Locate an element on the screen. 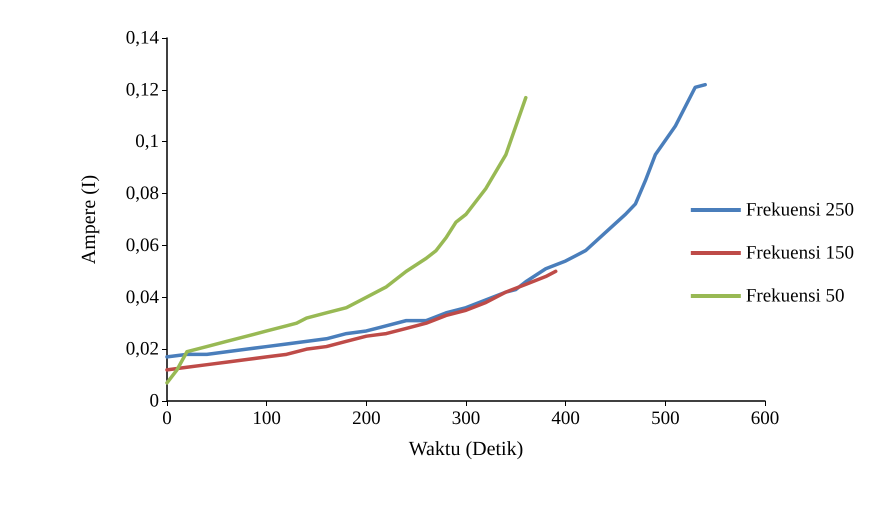 This screenshot has height=506, width=877. y-tick-label: 0,06 is located at coordinates (142, 245).